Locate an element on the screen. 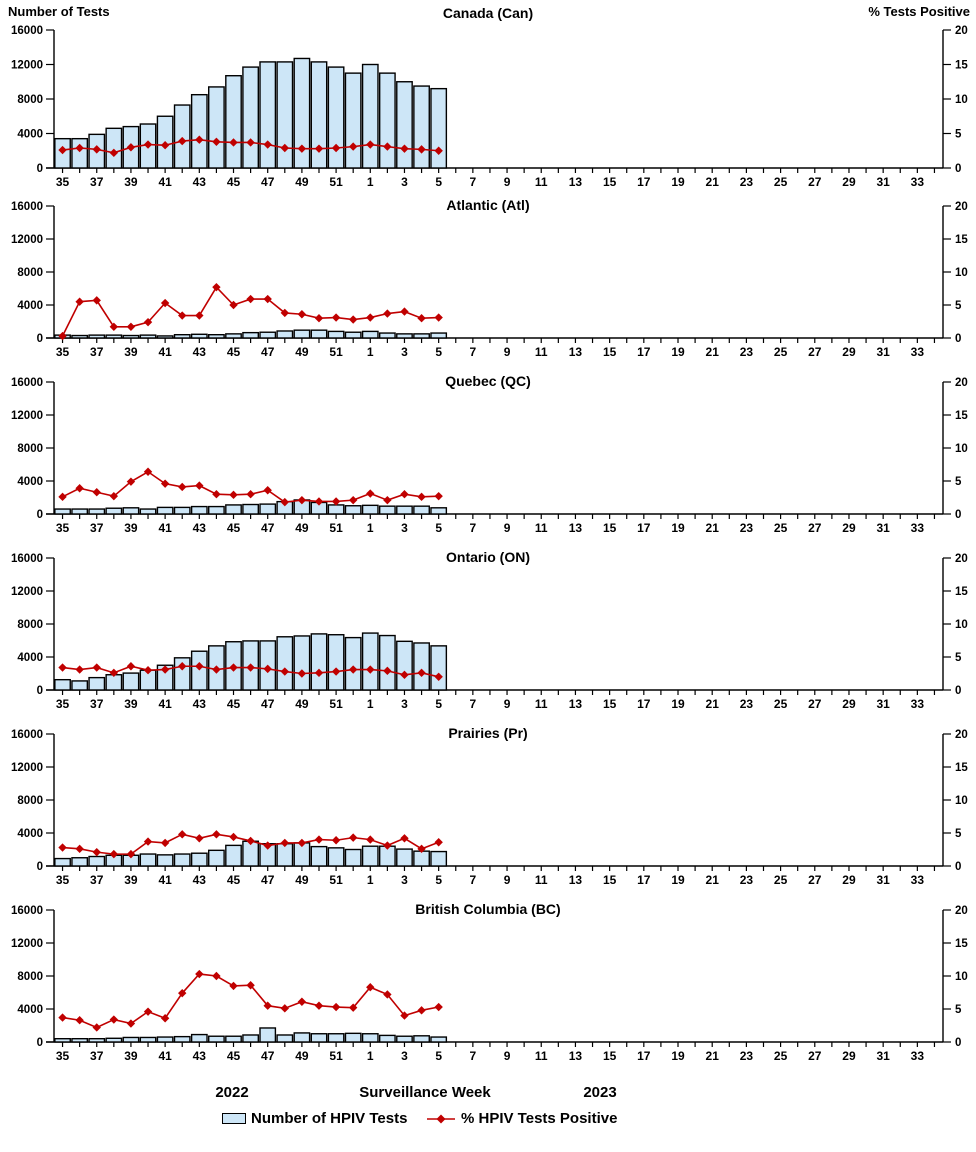  x-tick-label: 15 is located at coordinates (610, 181).